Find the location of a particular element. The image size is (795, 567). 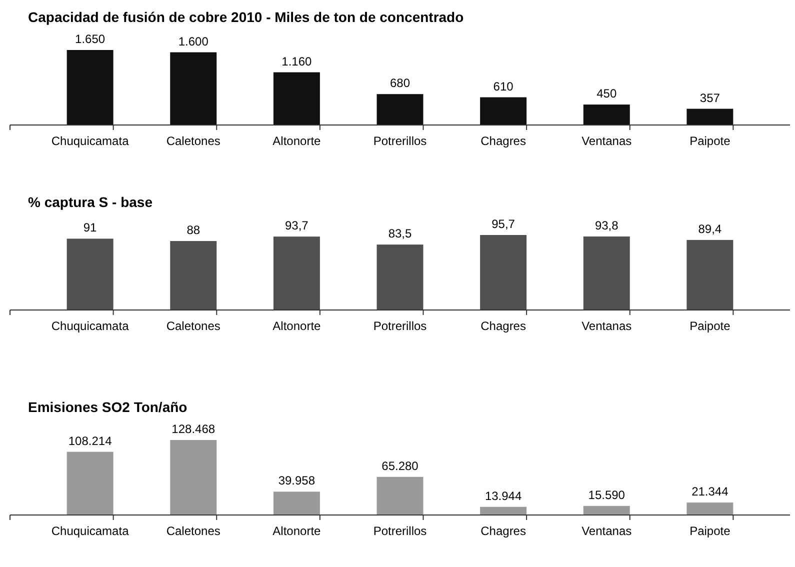

data-label: 610 is located at coordinates (503, 86).